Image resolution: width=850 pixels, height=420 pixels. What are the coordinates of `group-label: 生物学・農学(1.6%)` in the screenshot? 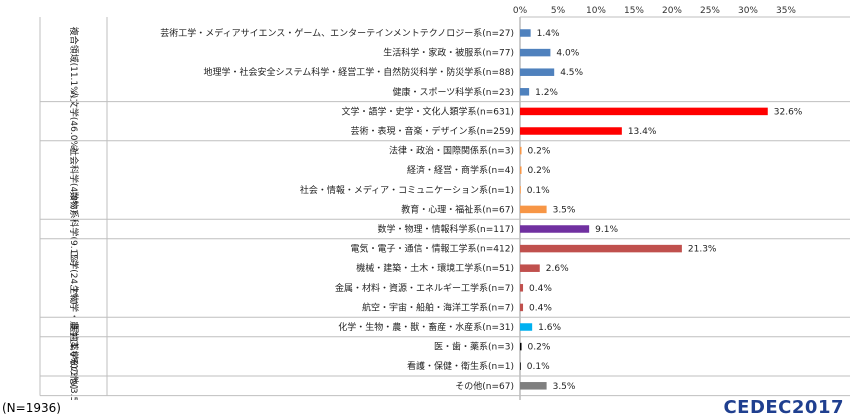 It's located at (74, 327).